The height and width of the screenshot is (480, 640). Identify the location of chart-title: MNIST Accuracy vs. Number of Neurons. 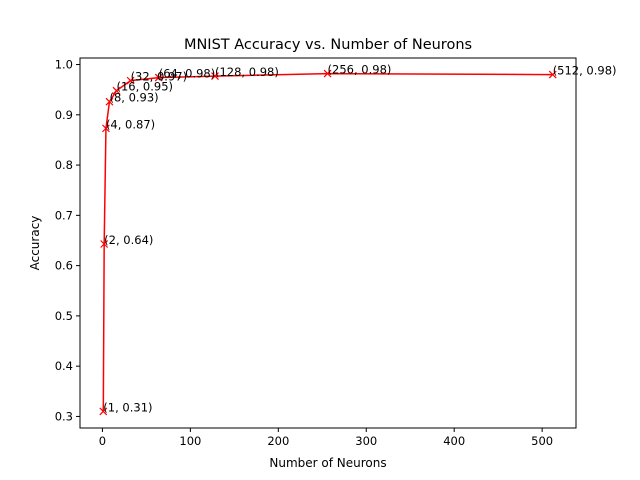
(328, 45).